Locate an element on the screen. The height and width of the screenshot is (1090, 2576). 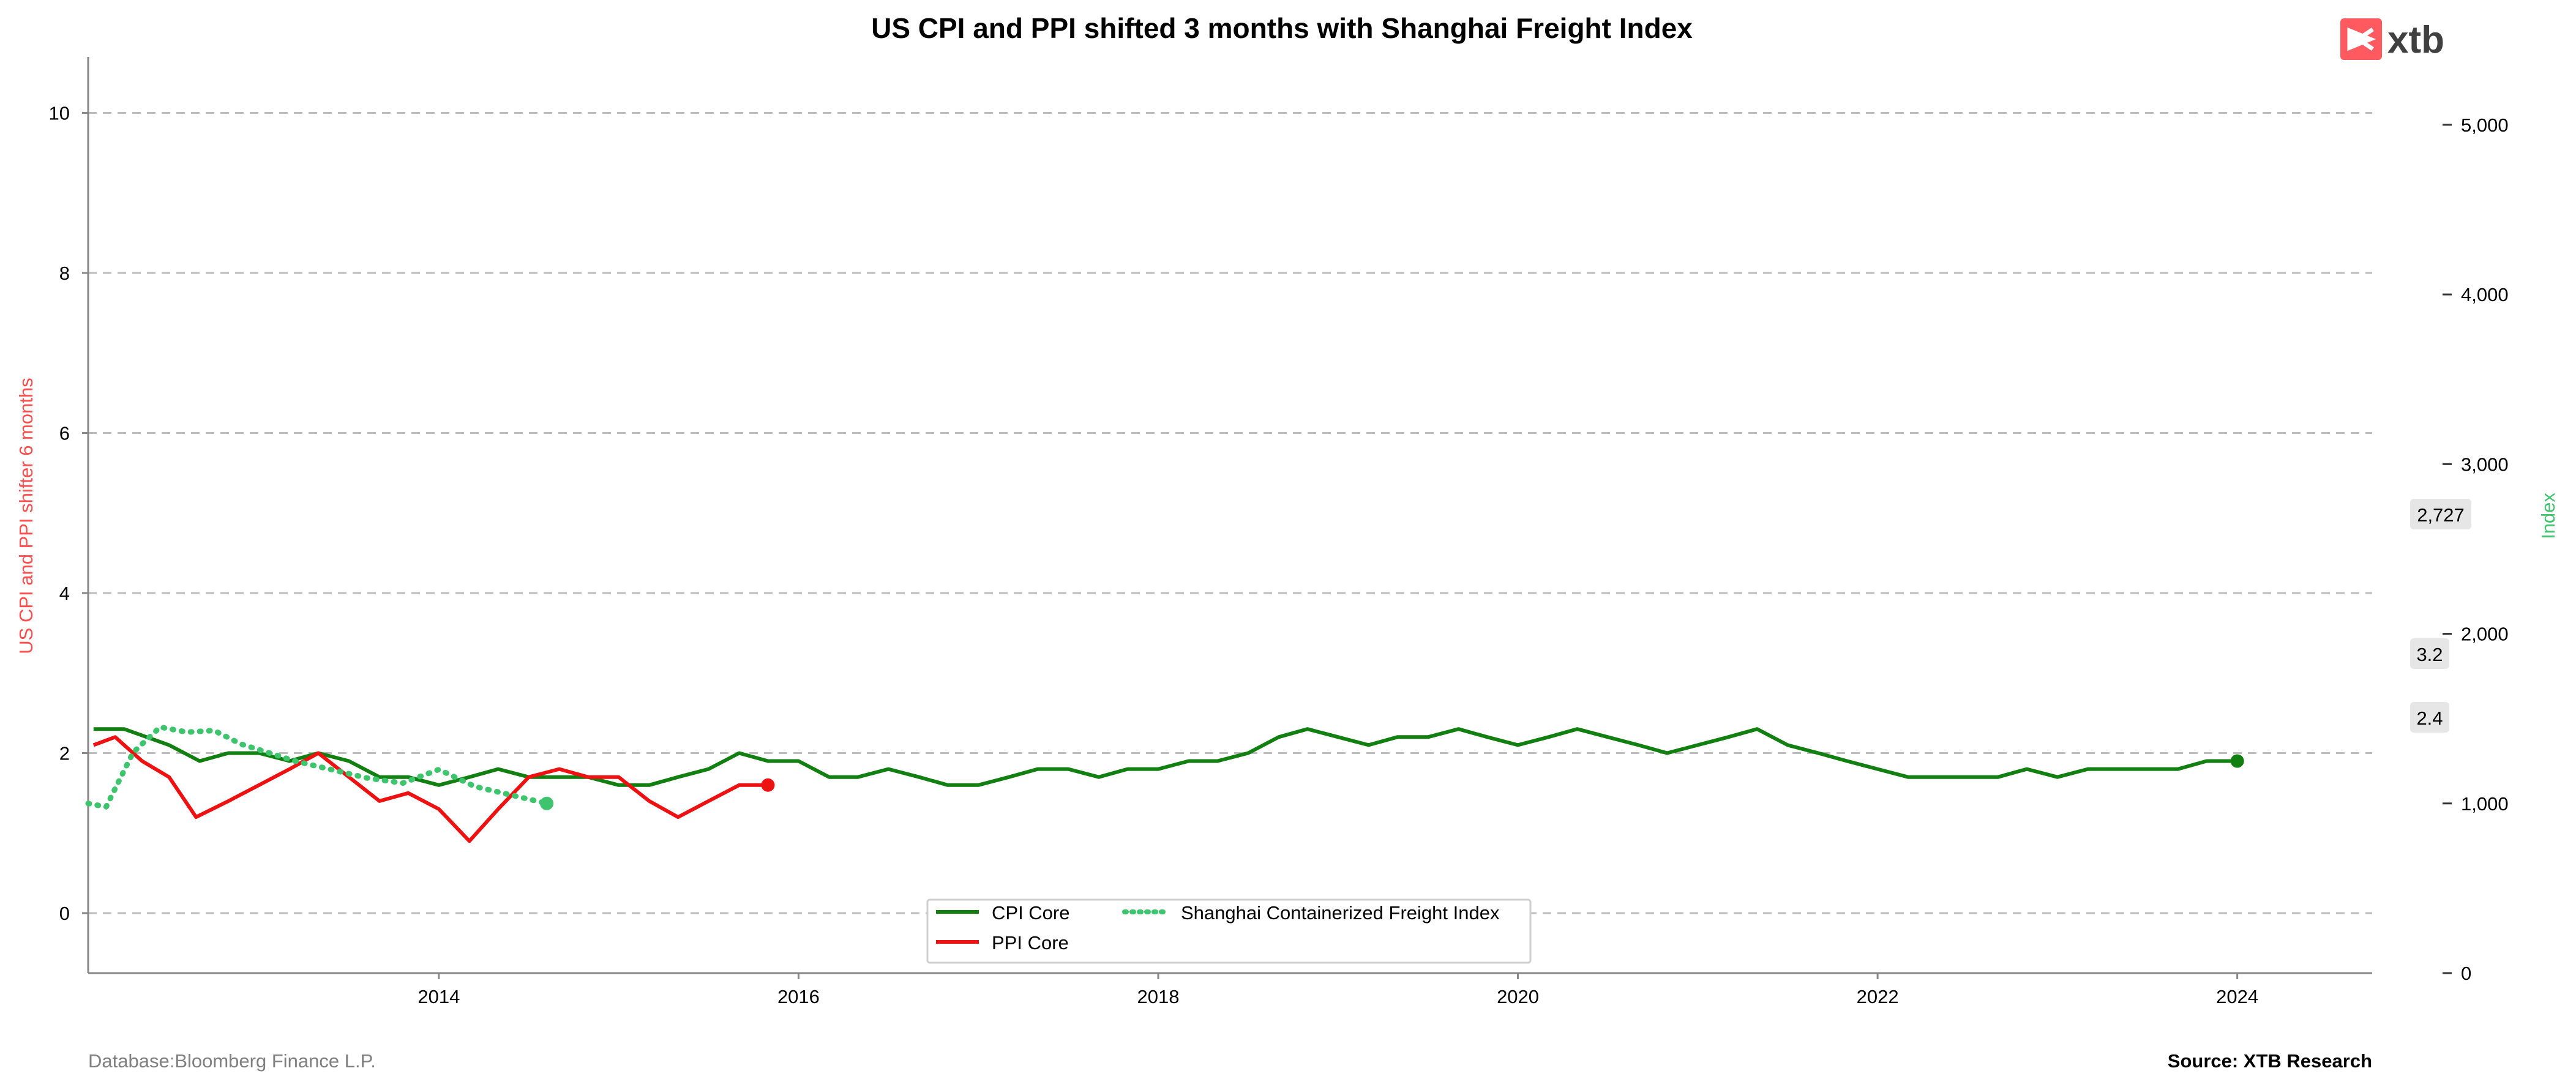
end-marker-cpi-core is located at coordinates (2237, 761).